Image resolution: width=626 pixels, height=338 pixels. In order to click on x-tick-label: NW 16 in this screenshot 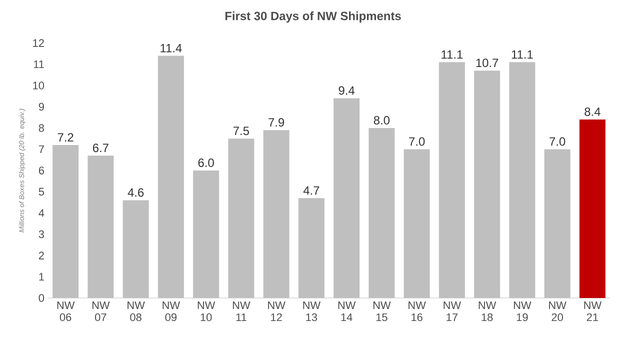, I will do `click(417, 312)`.